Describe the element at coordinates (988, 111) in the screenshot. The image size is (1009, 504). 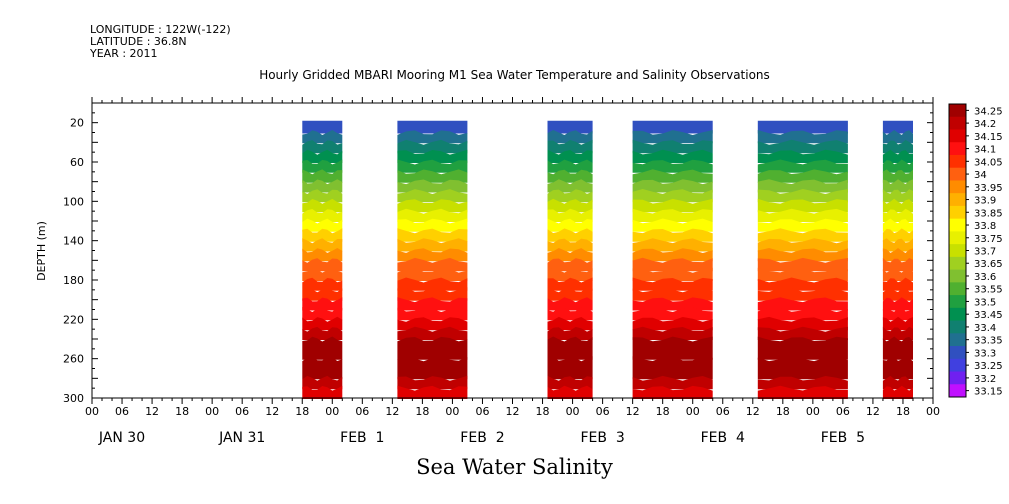
I see `colorbar-label: 34.25` at that location.